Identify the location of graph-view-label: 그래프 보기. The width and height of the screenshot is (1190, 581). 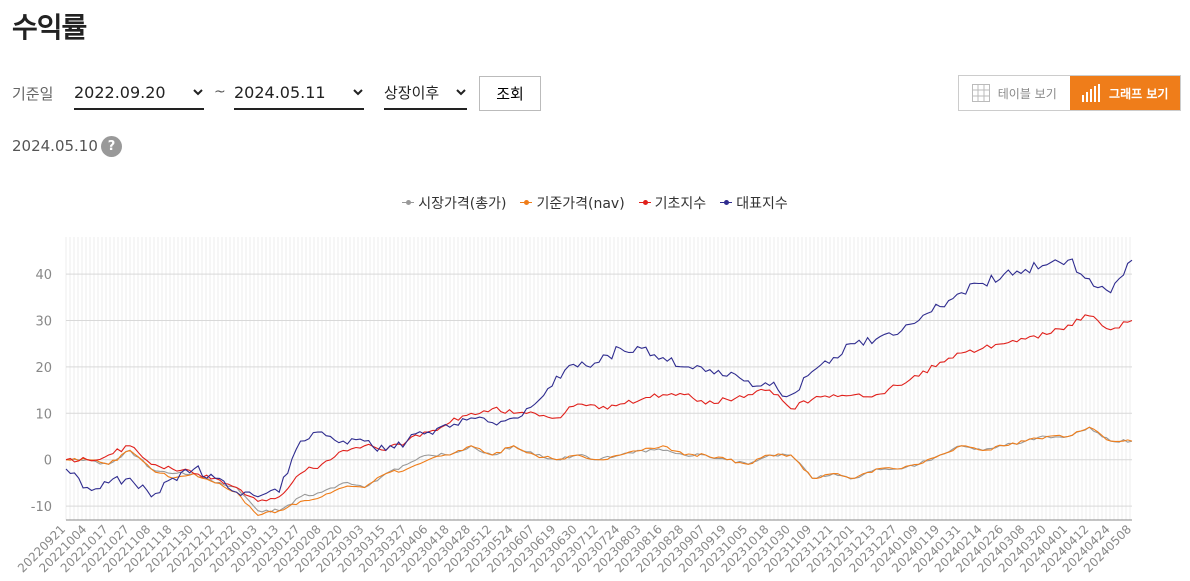
(1139, 93).